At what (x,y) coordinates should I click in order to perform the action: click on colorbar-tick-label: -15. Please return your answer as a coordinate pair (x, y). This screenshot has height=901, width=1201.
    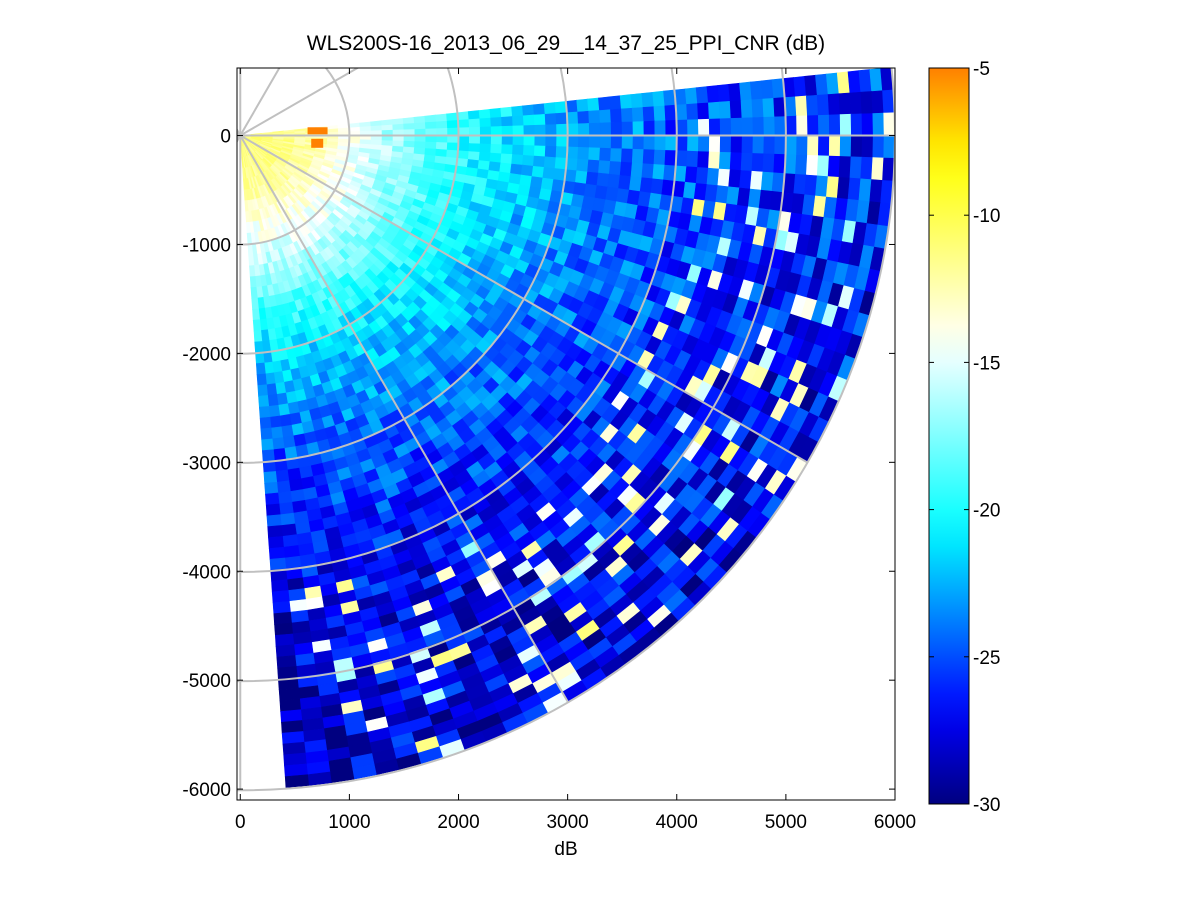
    Looking at the image, I should click on (986, 363).